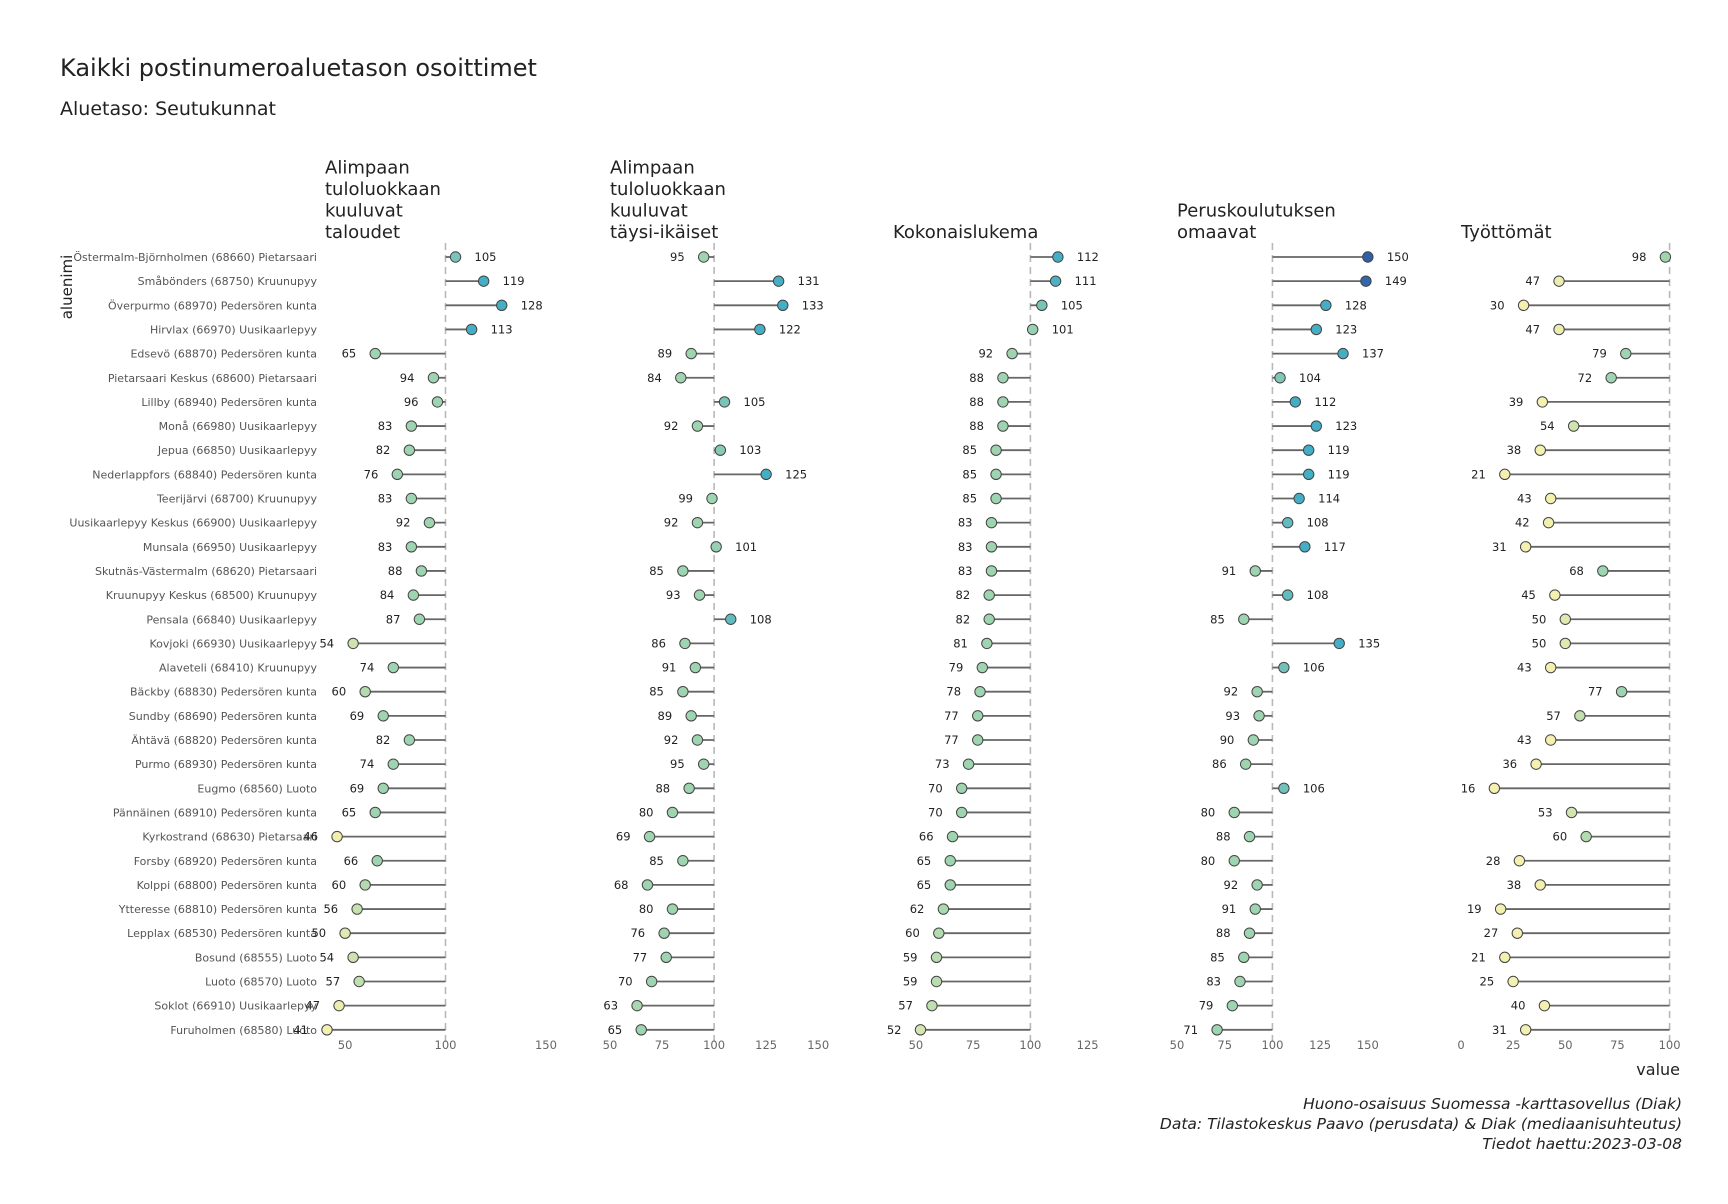 Image resolution: width=1728 pixels, height=1204 pixels. Describe the element at coordinates (1658, 1069) in the screenshot. I see `x-axis-label: value` at that location.